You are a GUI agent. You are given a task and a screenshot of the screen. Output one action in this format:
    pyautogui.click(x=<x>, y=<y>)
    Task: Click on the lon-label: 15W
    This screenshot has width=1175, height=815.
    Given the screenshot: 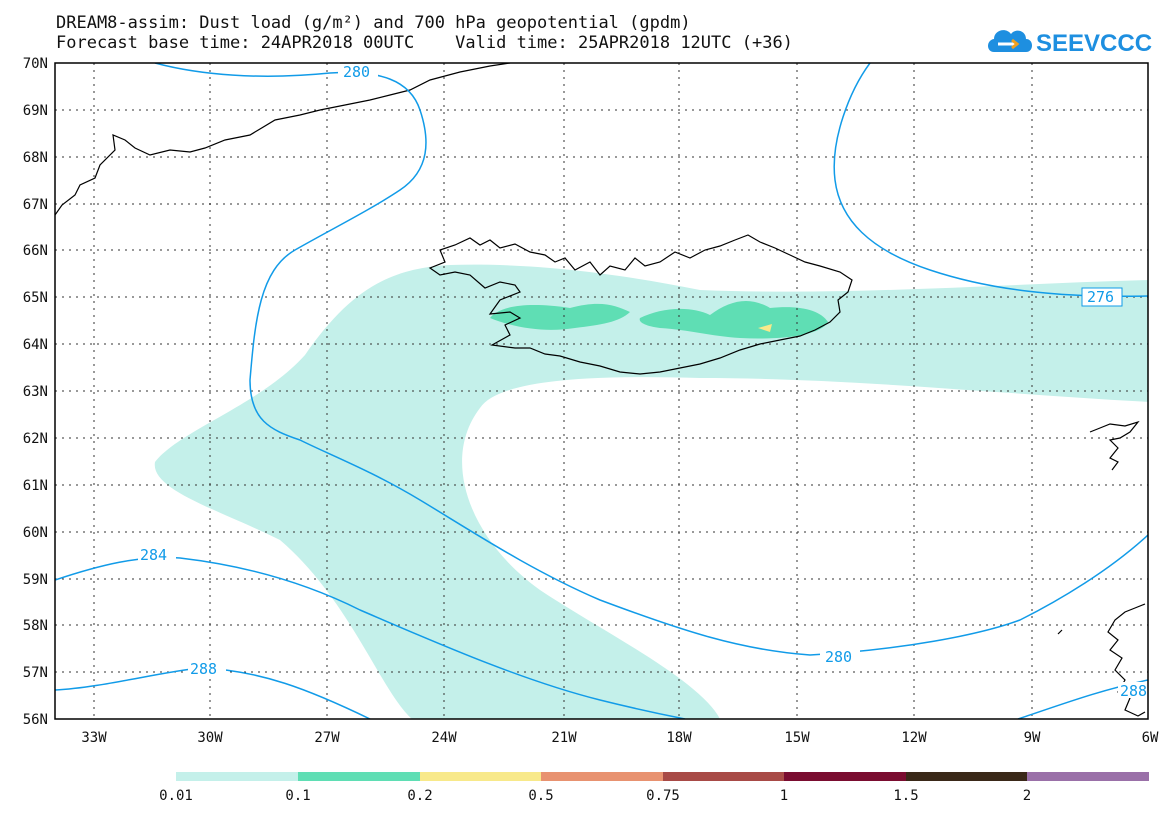 What is the action you would take?
    pyautogui.click(x=797, y=738)
    